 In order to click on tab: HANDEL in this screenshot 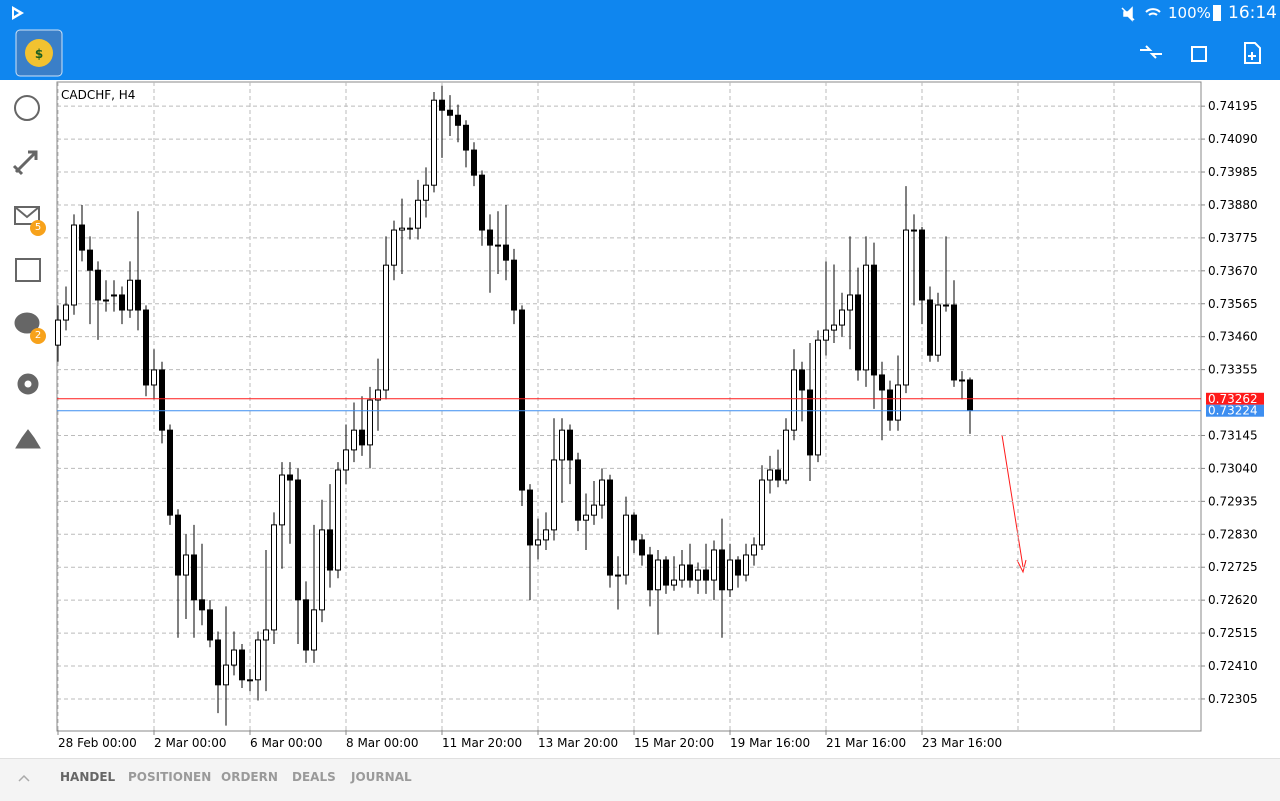, I will do `click(88, 777)`.